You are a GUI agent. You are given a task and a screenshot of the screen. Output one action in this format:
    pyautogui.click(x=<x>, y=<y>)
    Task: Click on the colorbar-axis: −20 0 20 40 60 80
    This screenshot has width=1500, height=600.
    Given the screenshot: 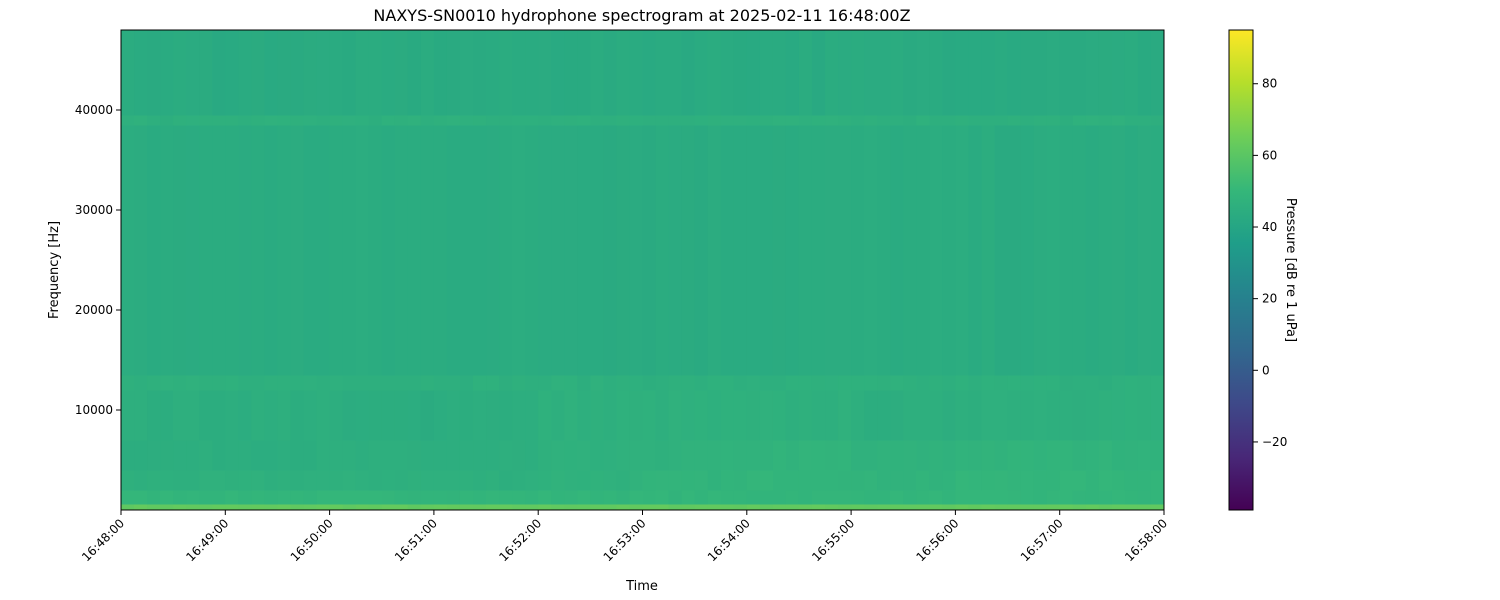 What is the action you would take?
    pyautogui.click(x=1270, y=263)
    